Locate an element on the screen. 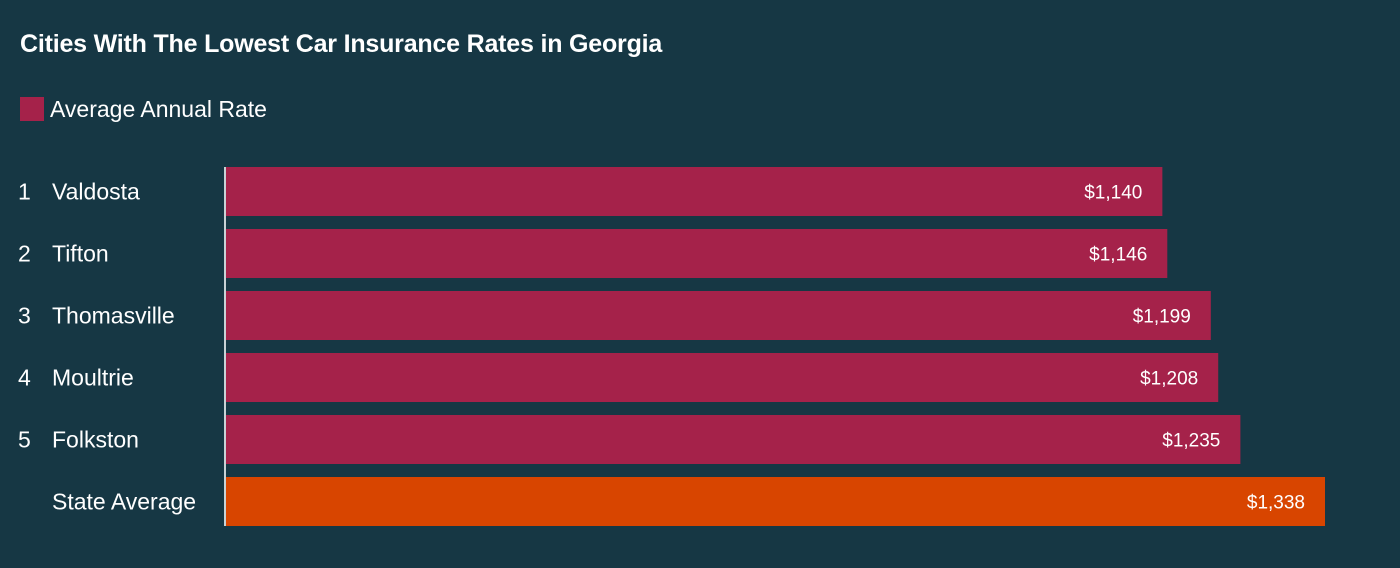 The width and height of the screenshot is (1400, 568). value-label: $1,140 is located at coordinates (1113, 193).